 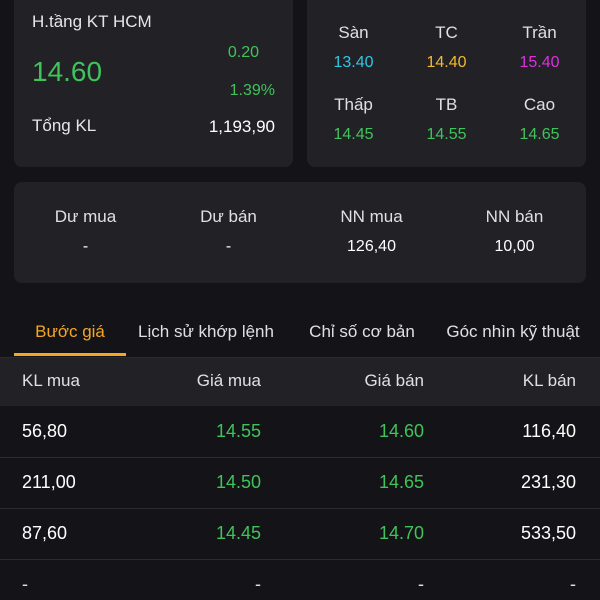 I want to click on flow-value: 10,00, so click(x=514, y=246).